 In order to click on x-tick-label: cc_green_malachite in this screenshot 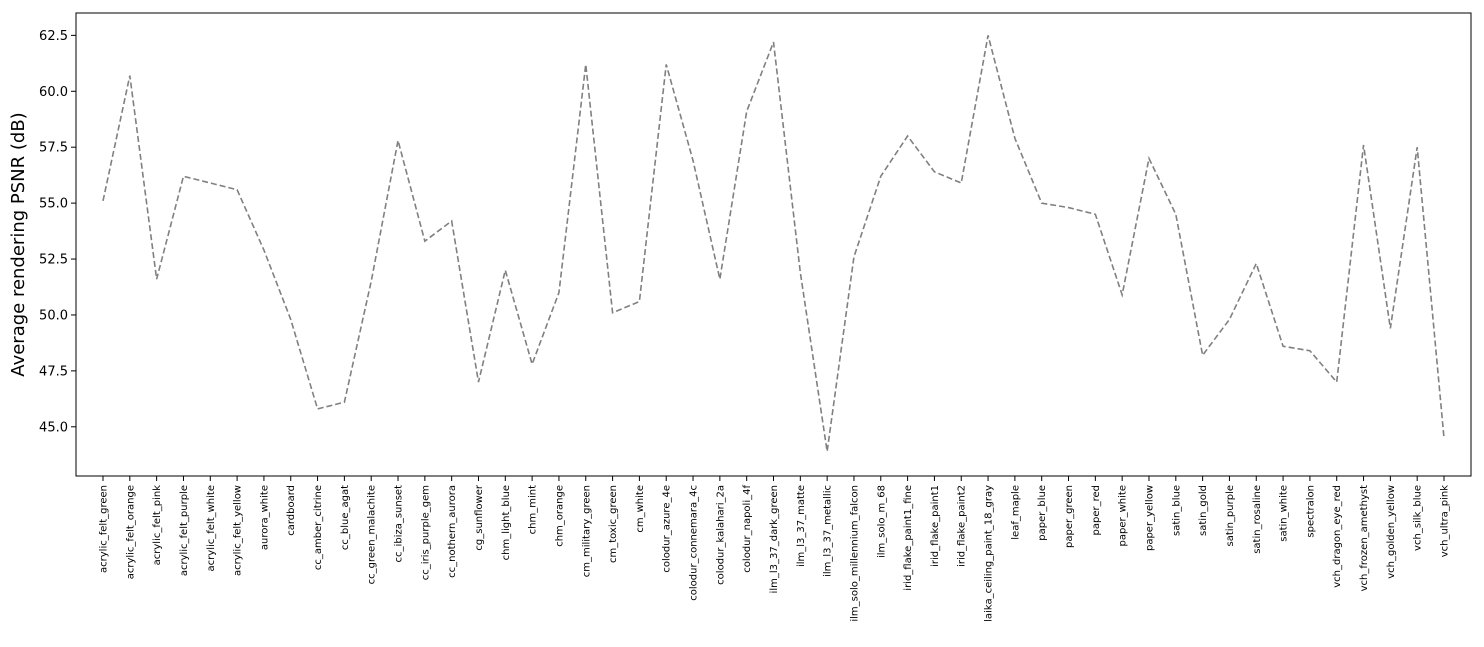, I will do `click(372, 534)`.